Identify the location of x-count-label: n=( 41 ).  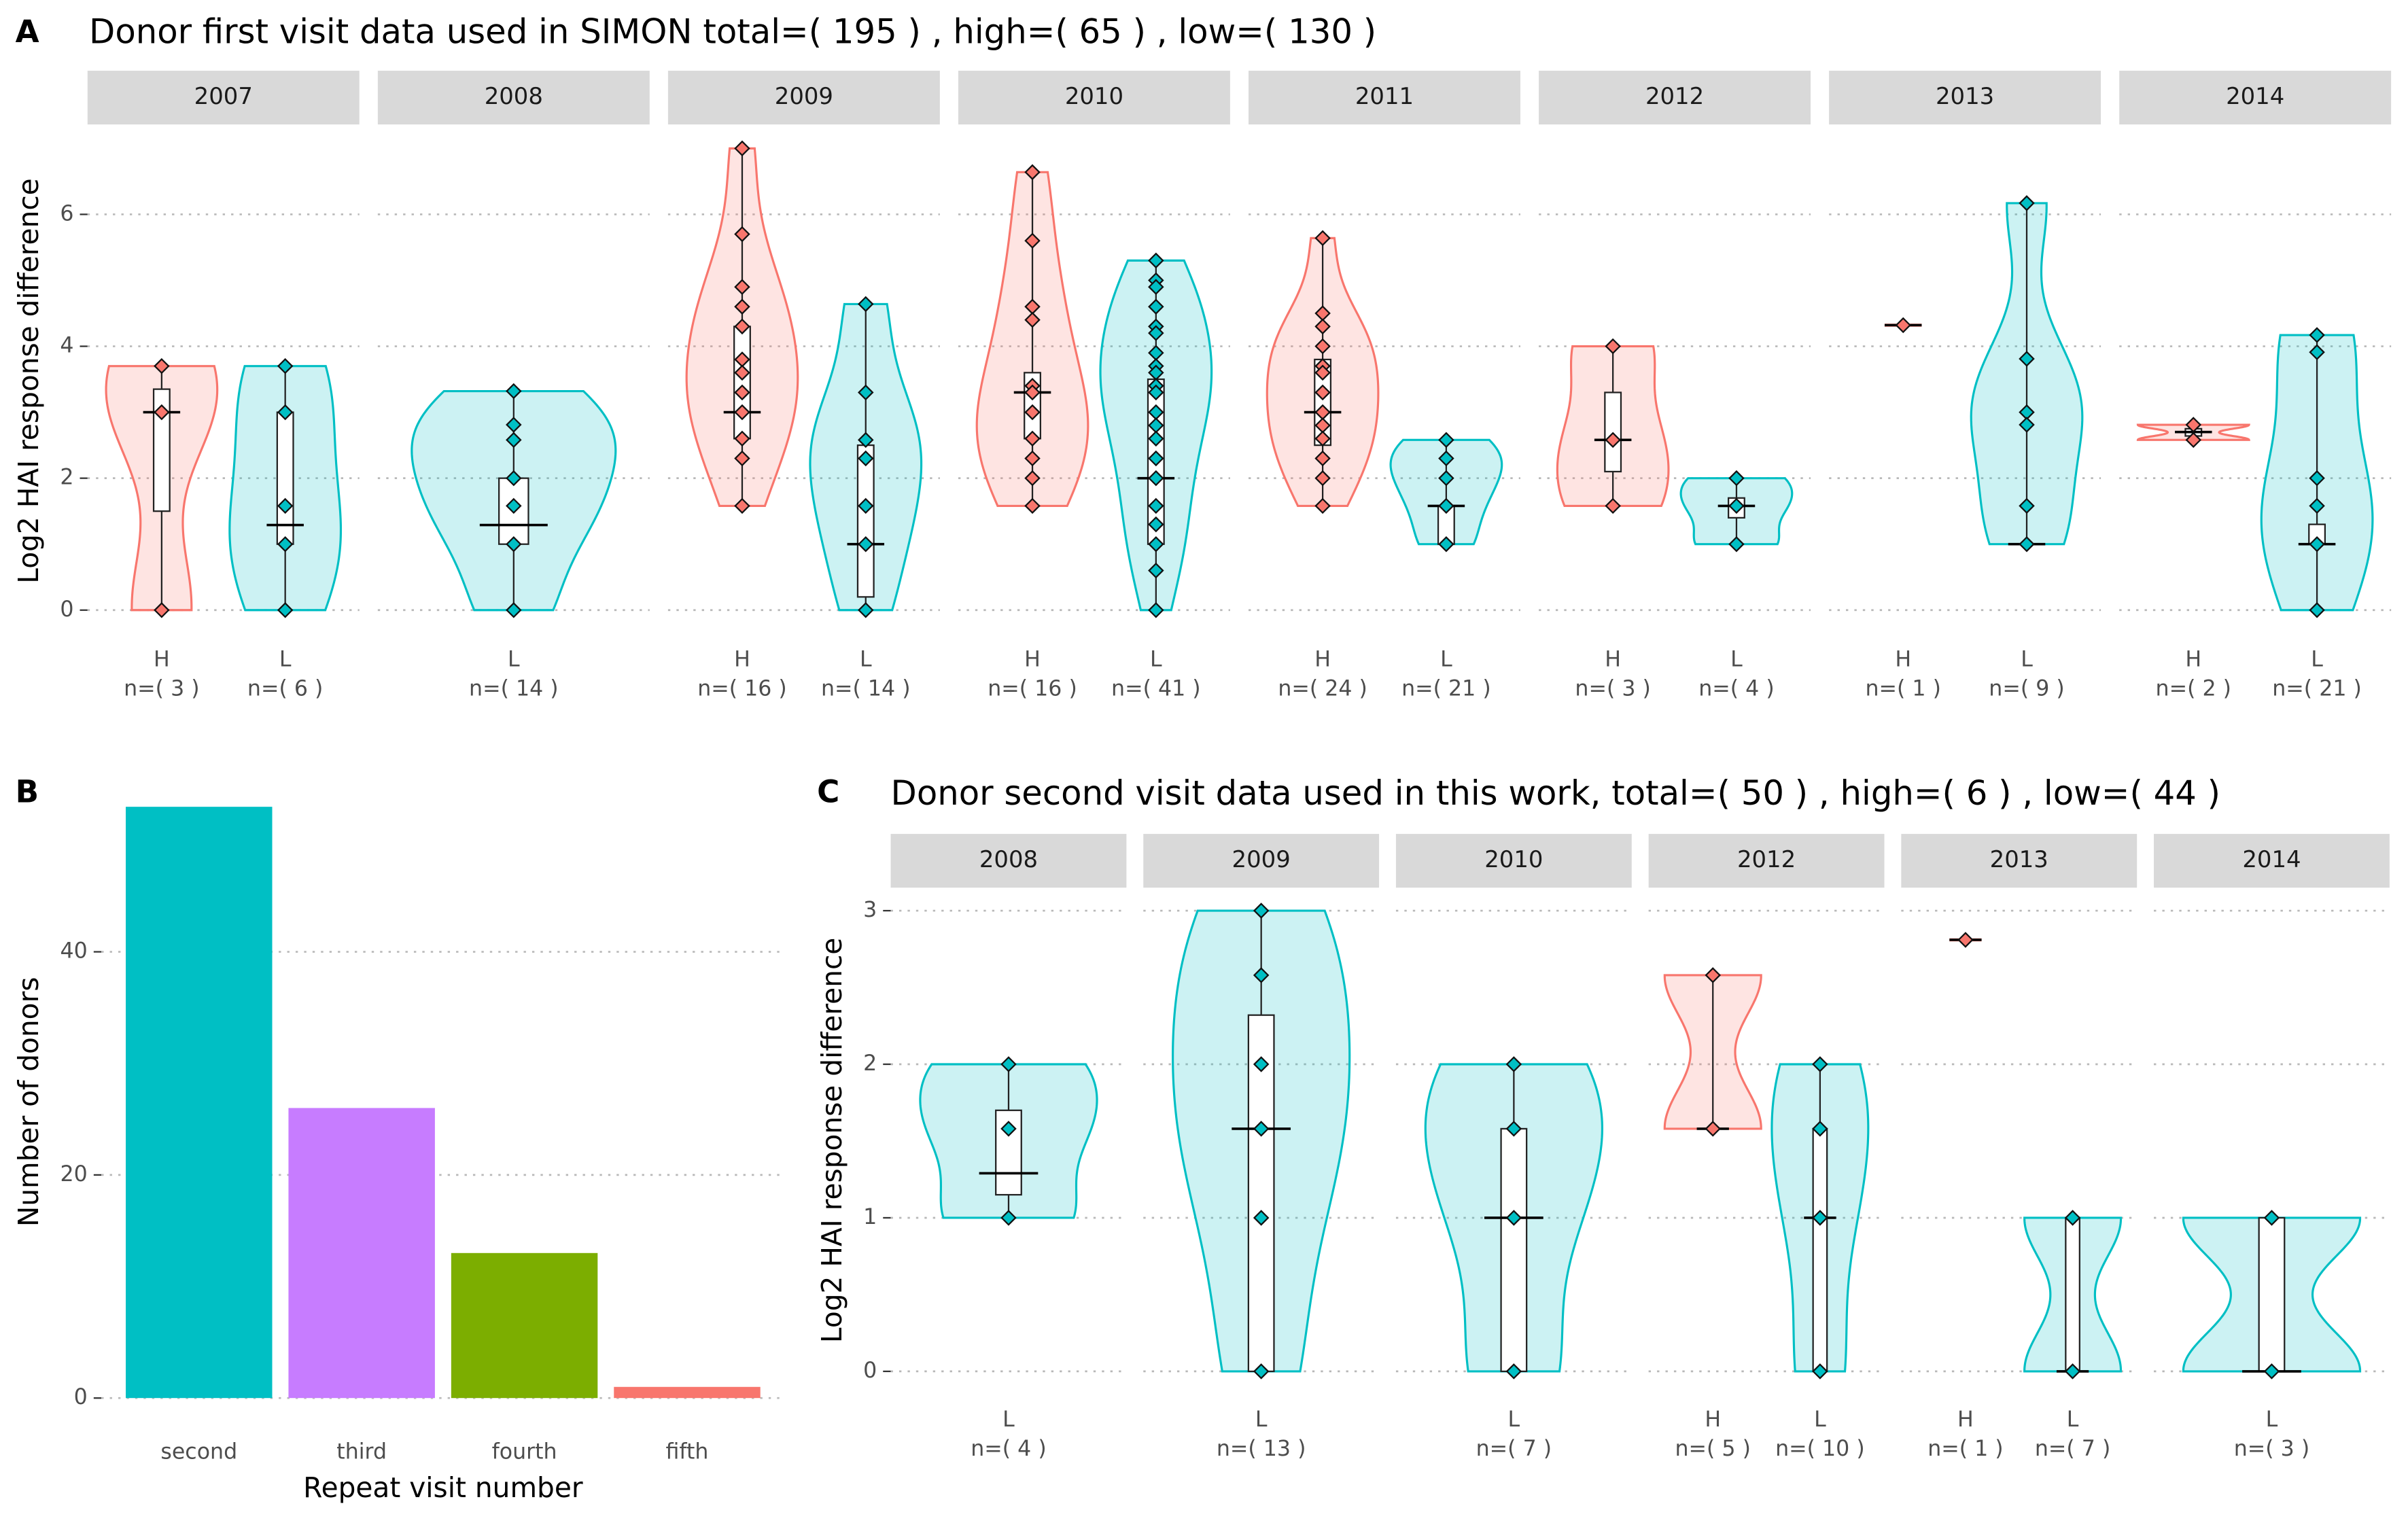
(1156, 689).